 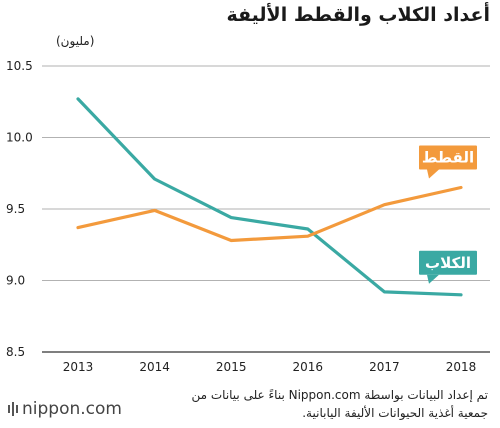 What do you see at coordinates (75, 41) in the screenshot?
I see `y-axis-unit-label: (مليون)` at bounding box center [75, 41].